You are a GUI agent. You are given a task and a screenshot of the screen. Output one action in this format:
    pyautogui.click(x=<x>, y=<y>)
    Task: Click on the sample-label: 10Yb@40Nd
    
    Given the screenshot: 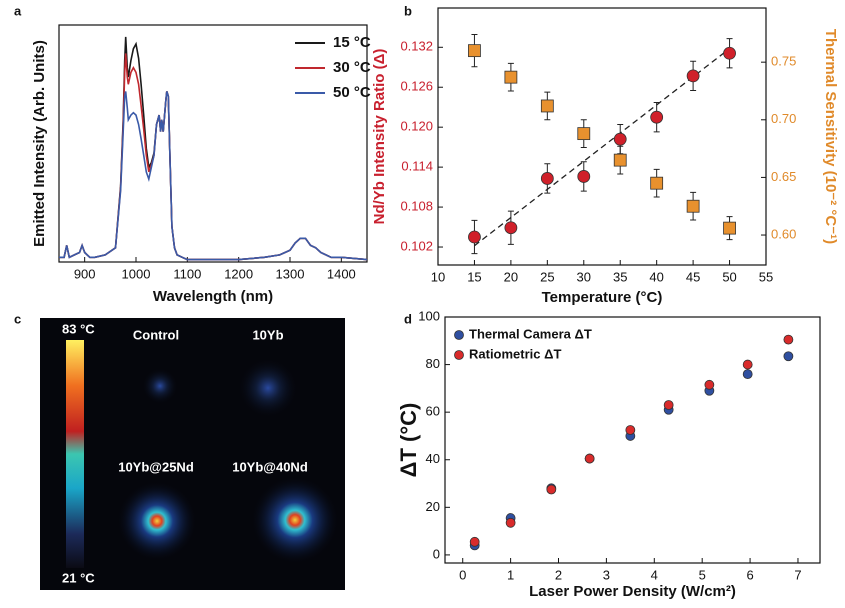 What is the action you would take?
    pyautogui.click(x=270, y=466)
    